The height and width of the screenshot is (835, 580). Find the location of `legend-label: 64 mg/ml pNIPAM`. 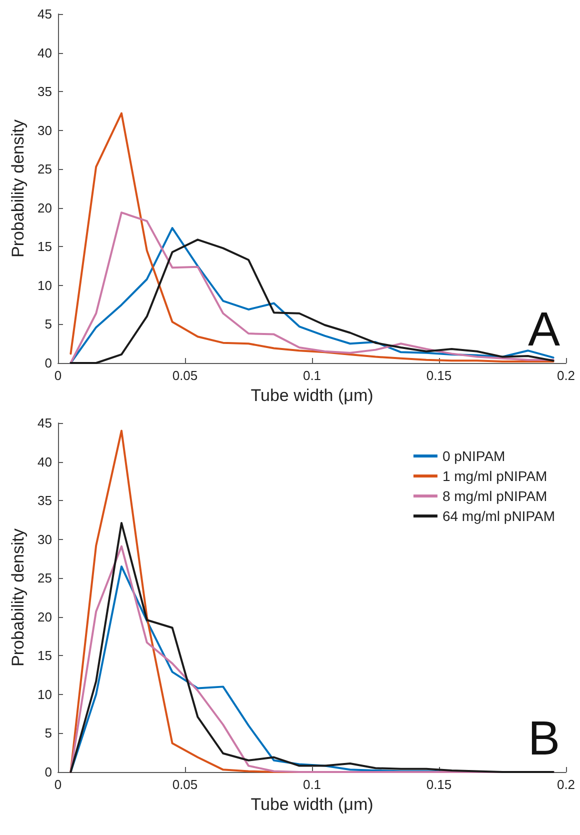

legend-label: 64 mg/ml pNIPAM is located at coordinates (498, 516).